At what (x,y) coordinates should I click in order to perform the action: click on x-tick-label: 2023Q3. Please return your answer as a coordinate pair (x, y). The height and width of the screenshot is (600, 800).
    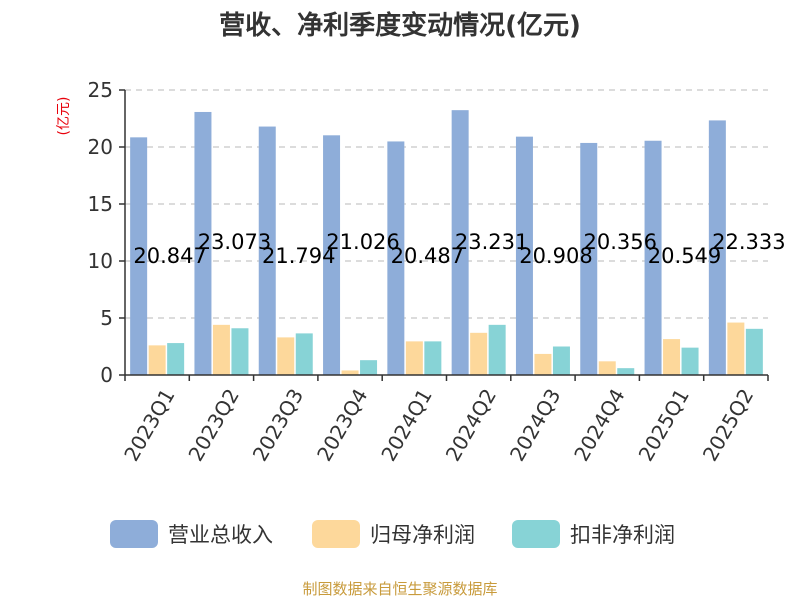
    Looking at the image, I should click on (278, 425).